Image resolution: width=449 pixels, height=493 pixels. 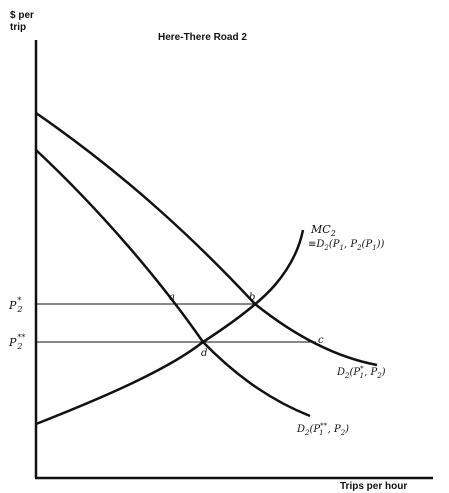 I want to click on point-a-label: a, so click(x=172, y=297).